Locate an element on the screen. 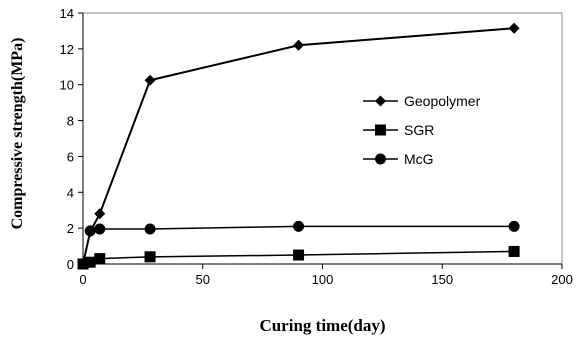 This screenshot has height=337, width=580. y-tick-label: 4 is located at coordinates (70, 192).